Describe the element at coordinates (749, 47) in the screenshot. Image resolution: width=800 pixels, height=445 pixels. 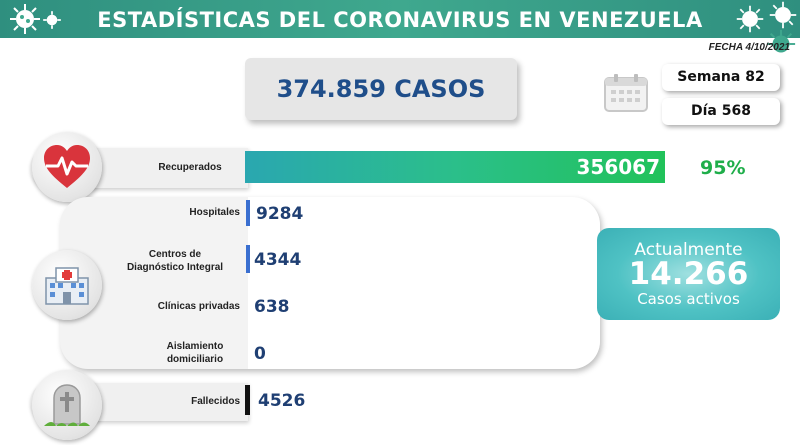
I see `report-date: FECHA 4/10/2021` at that location.